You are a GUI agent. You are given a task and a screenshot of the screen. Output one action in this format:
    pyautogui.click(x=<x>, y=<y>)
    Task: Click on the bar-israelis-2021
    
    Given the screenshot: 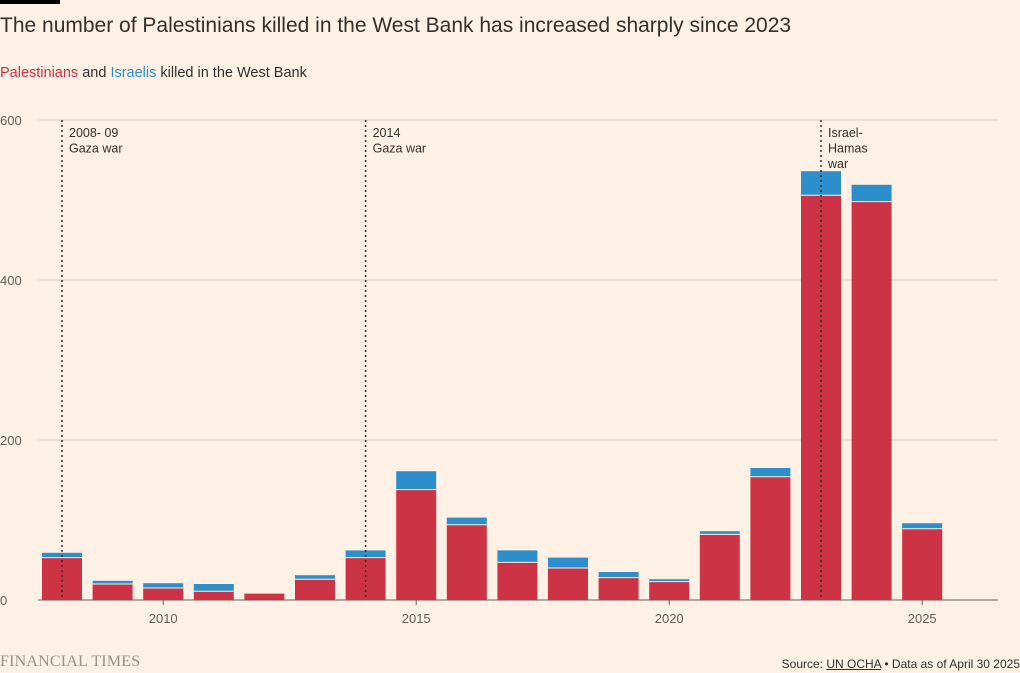 What is the action you would take?
    pyautogui.click(x=719, y=533)
    